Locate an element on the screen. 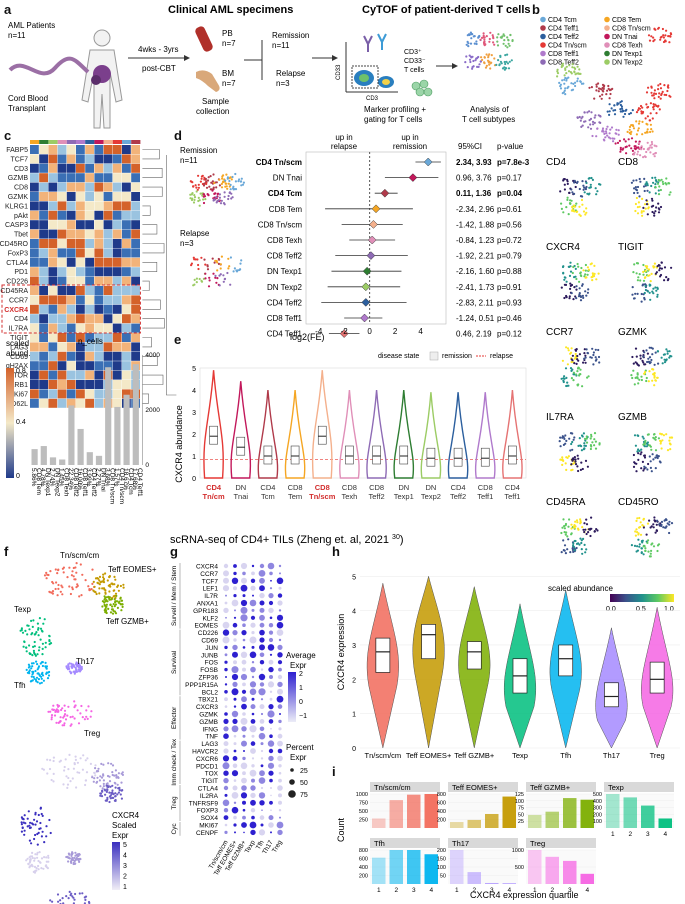 This screenshot has height=904, width=685. i-ytick: 800 is located at coordinates (441, 795).